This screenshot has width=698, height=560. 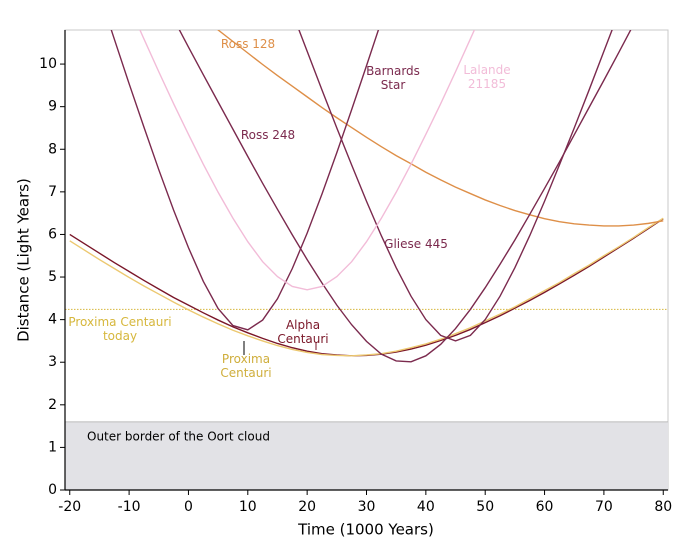 What do you see at coordinates (48, 64) in the screenshot?
I see `y-tick-label: 10` at bounding box center [48, 64].